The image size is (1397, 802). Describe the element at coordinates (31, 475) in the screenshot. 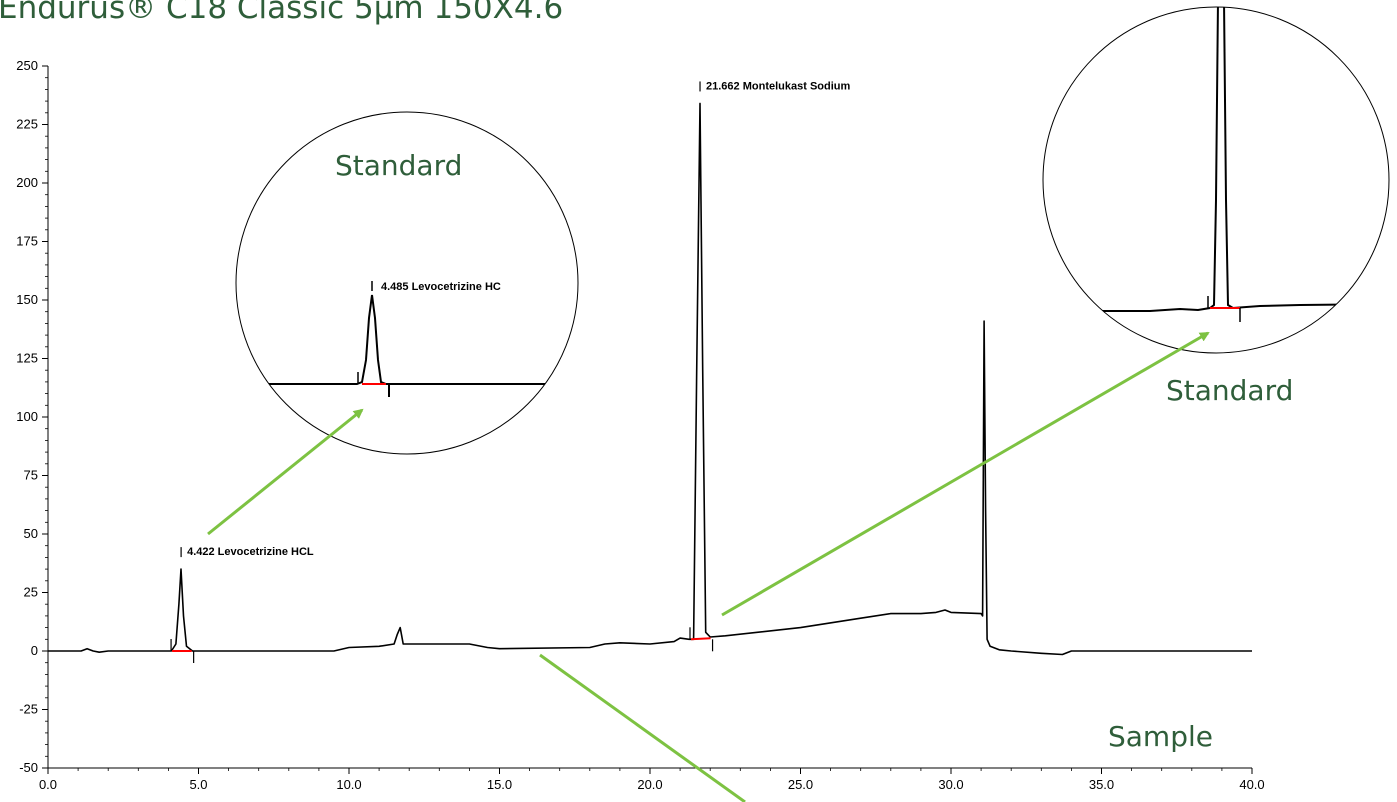

I see `y-tick-label: 75` at that location.